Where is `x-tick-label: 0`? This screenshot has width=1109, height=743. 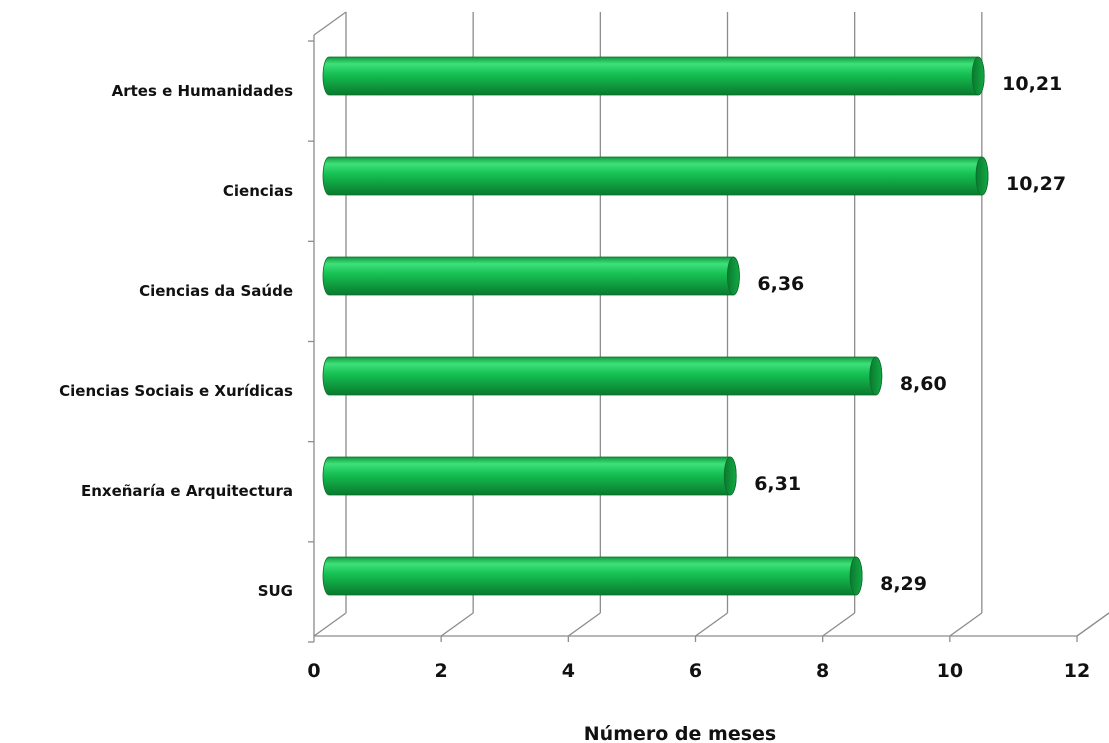 x-tick-label: 0 is located at coordinates (313, 671).